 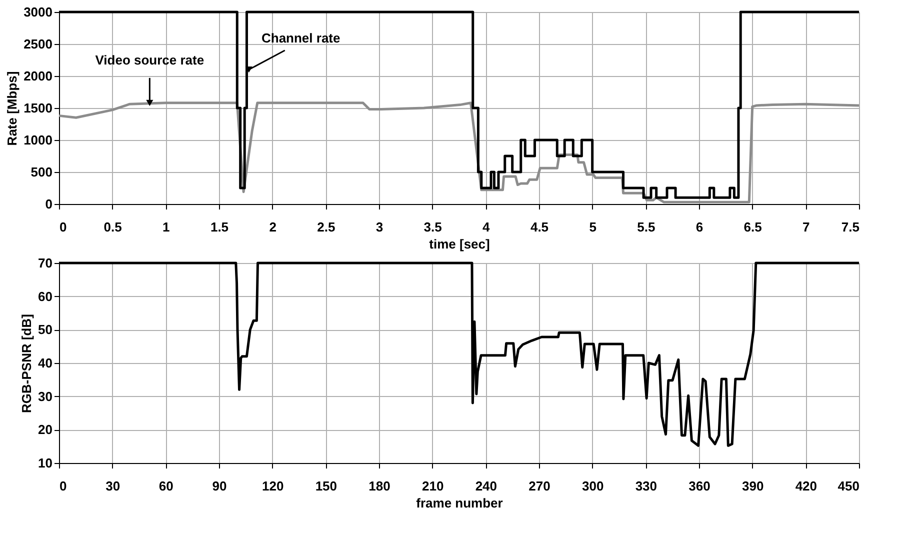 What do you see at coordinates (380, 227) in the screenshot?
I see `x-tick-label: 3` at bounding box center [380, 227].